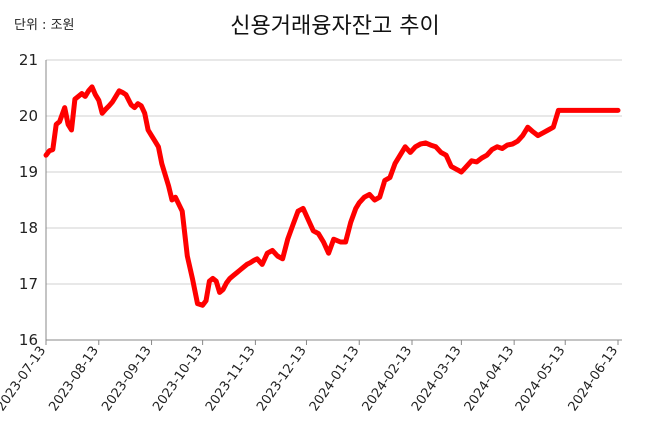 The image size is (670, 425). I want to click on x-tick-label: 2024-01-13, so click(335, 379).